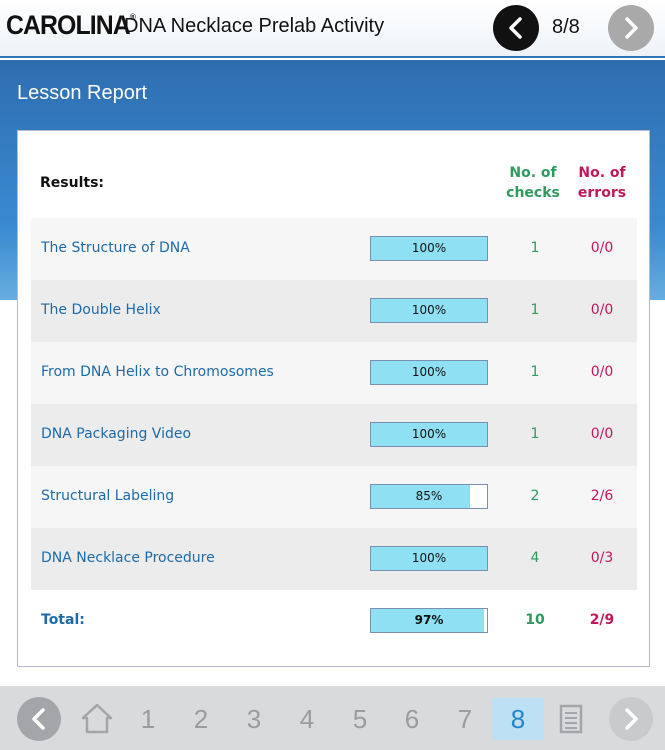 This screenshot has width=665, height=750. Describe the element at coordinates (128, 558) in the screenshot. I see `row-label: DNA Necklace Procedure` at that location.